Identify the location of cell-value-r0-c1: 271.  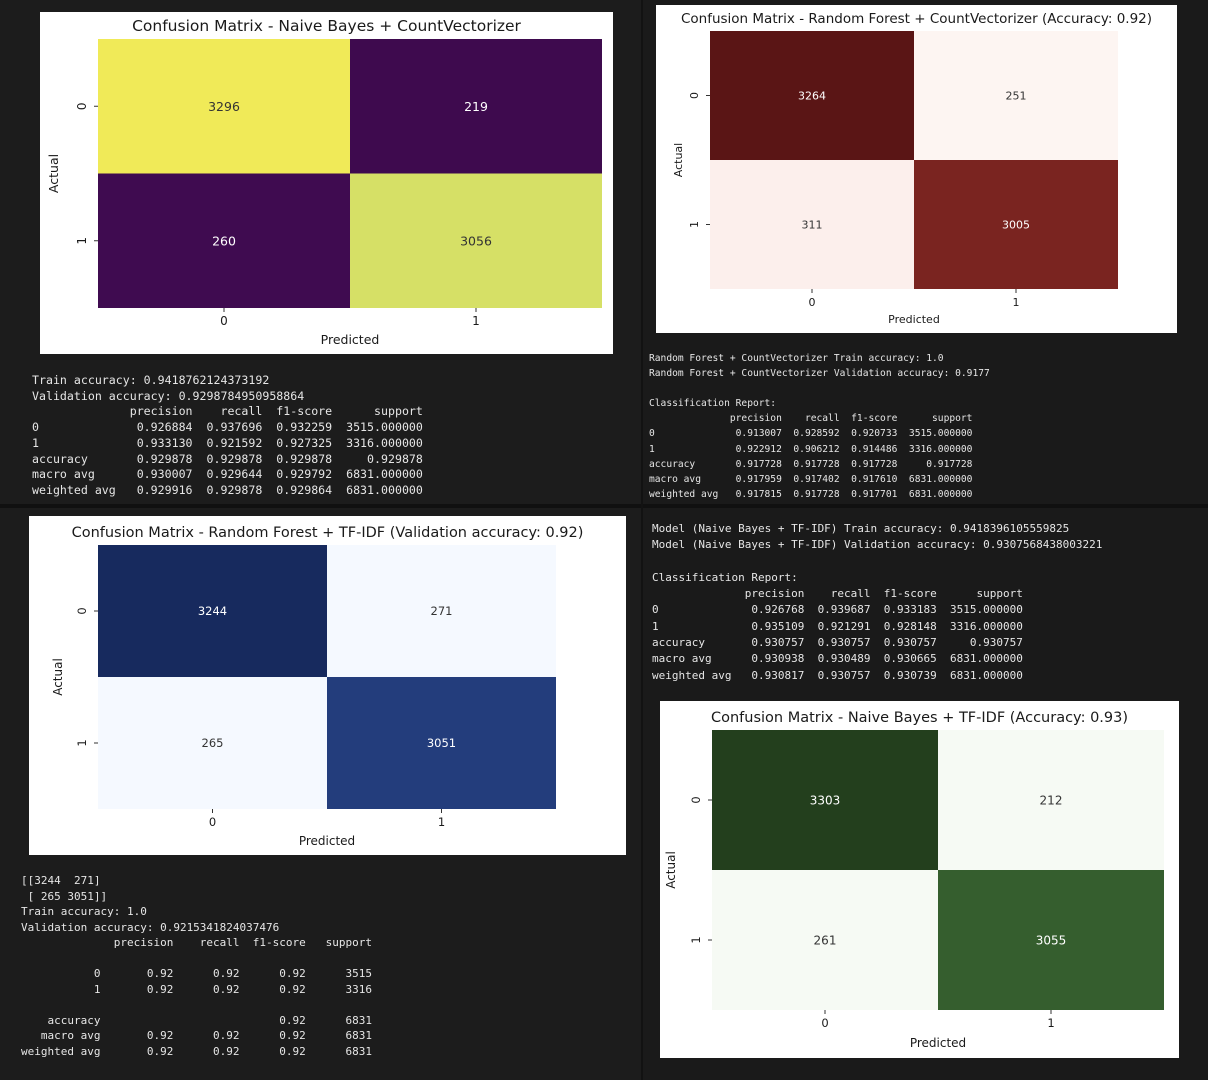
(442, 611).